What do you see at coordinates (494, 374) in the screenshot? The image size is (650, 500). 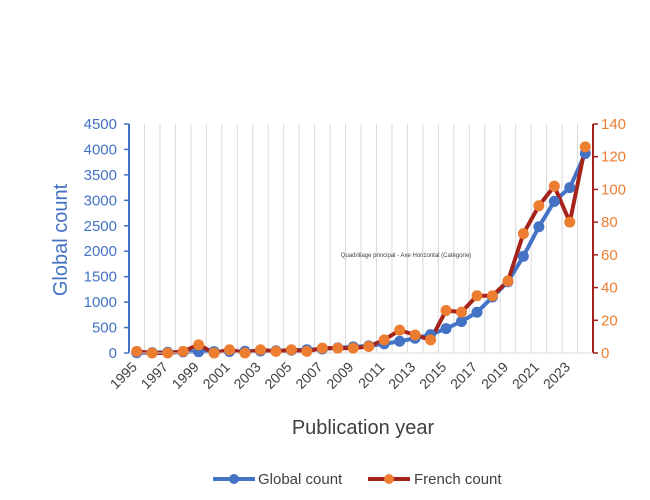 I see `x-axis-tick-label: 2019` at bounding box center [494, 374].